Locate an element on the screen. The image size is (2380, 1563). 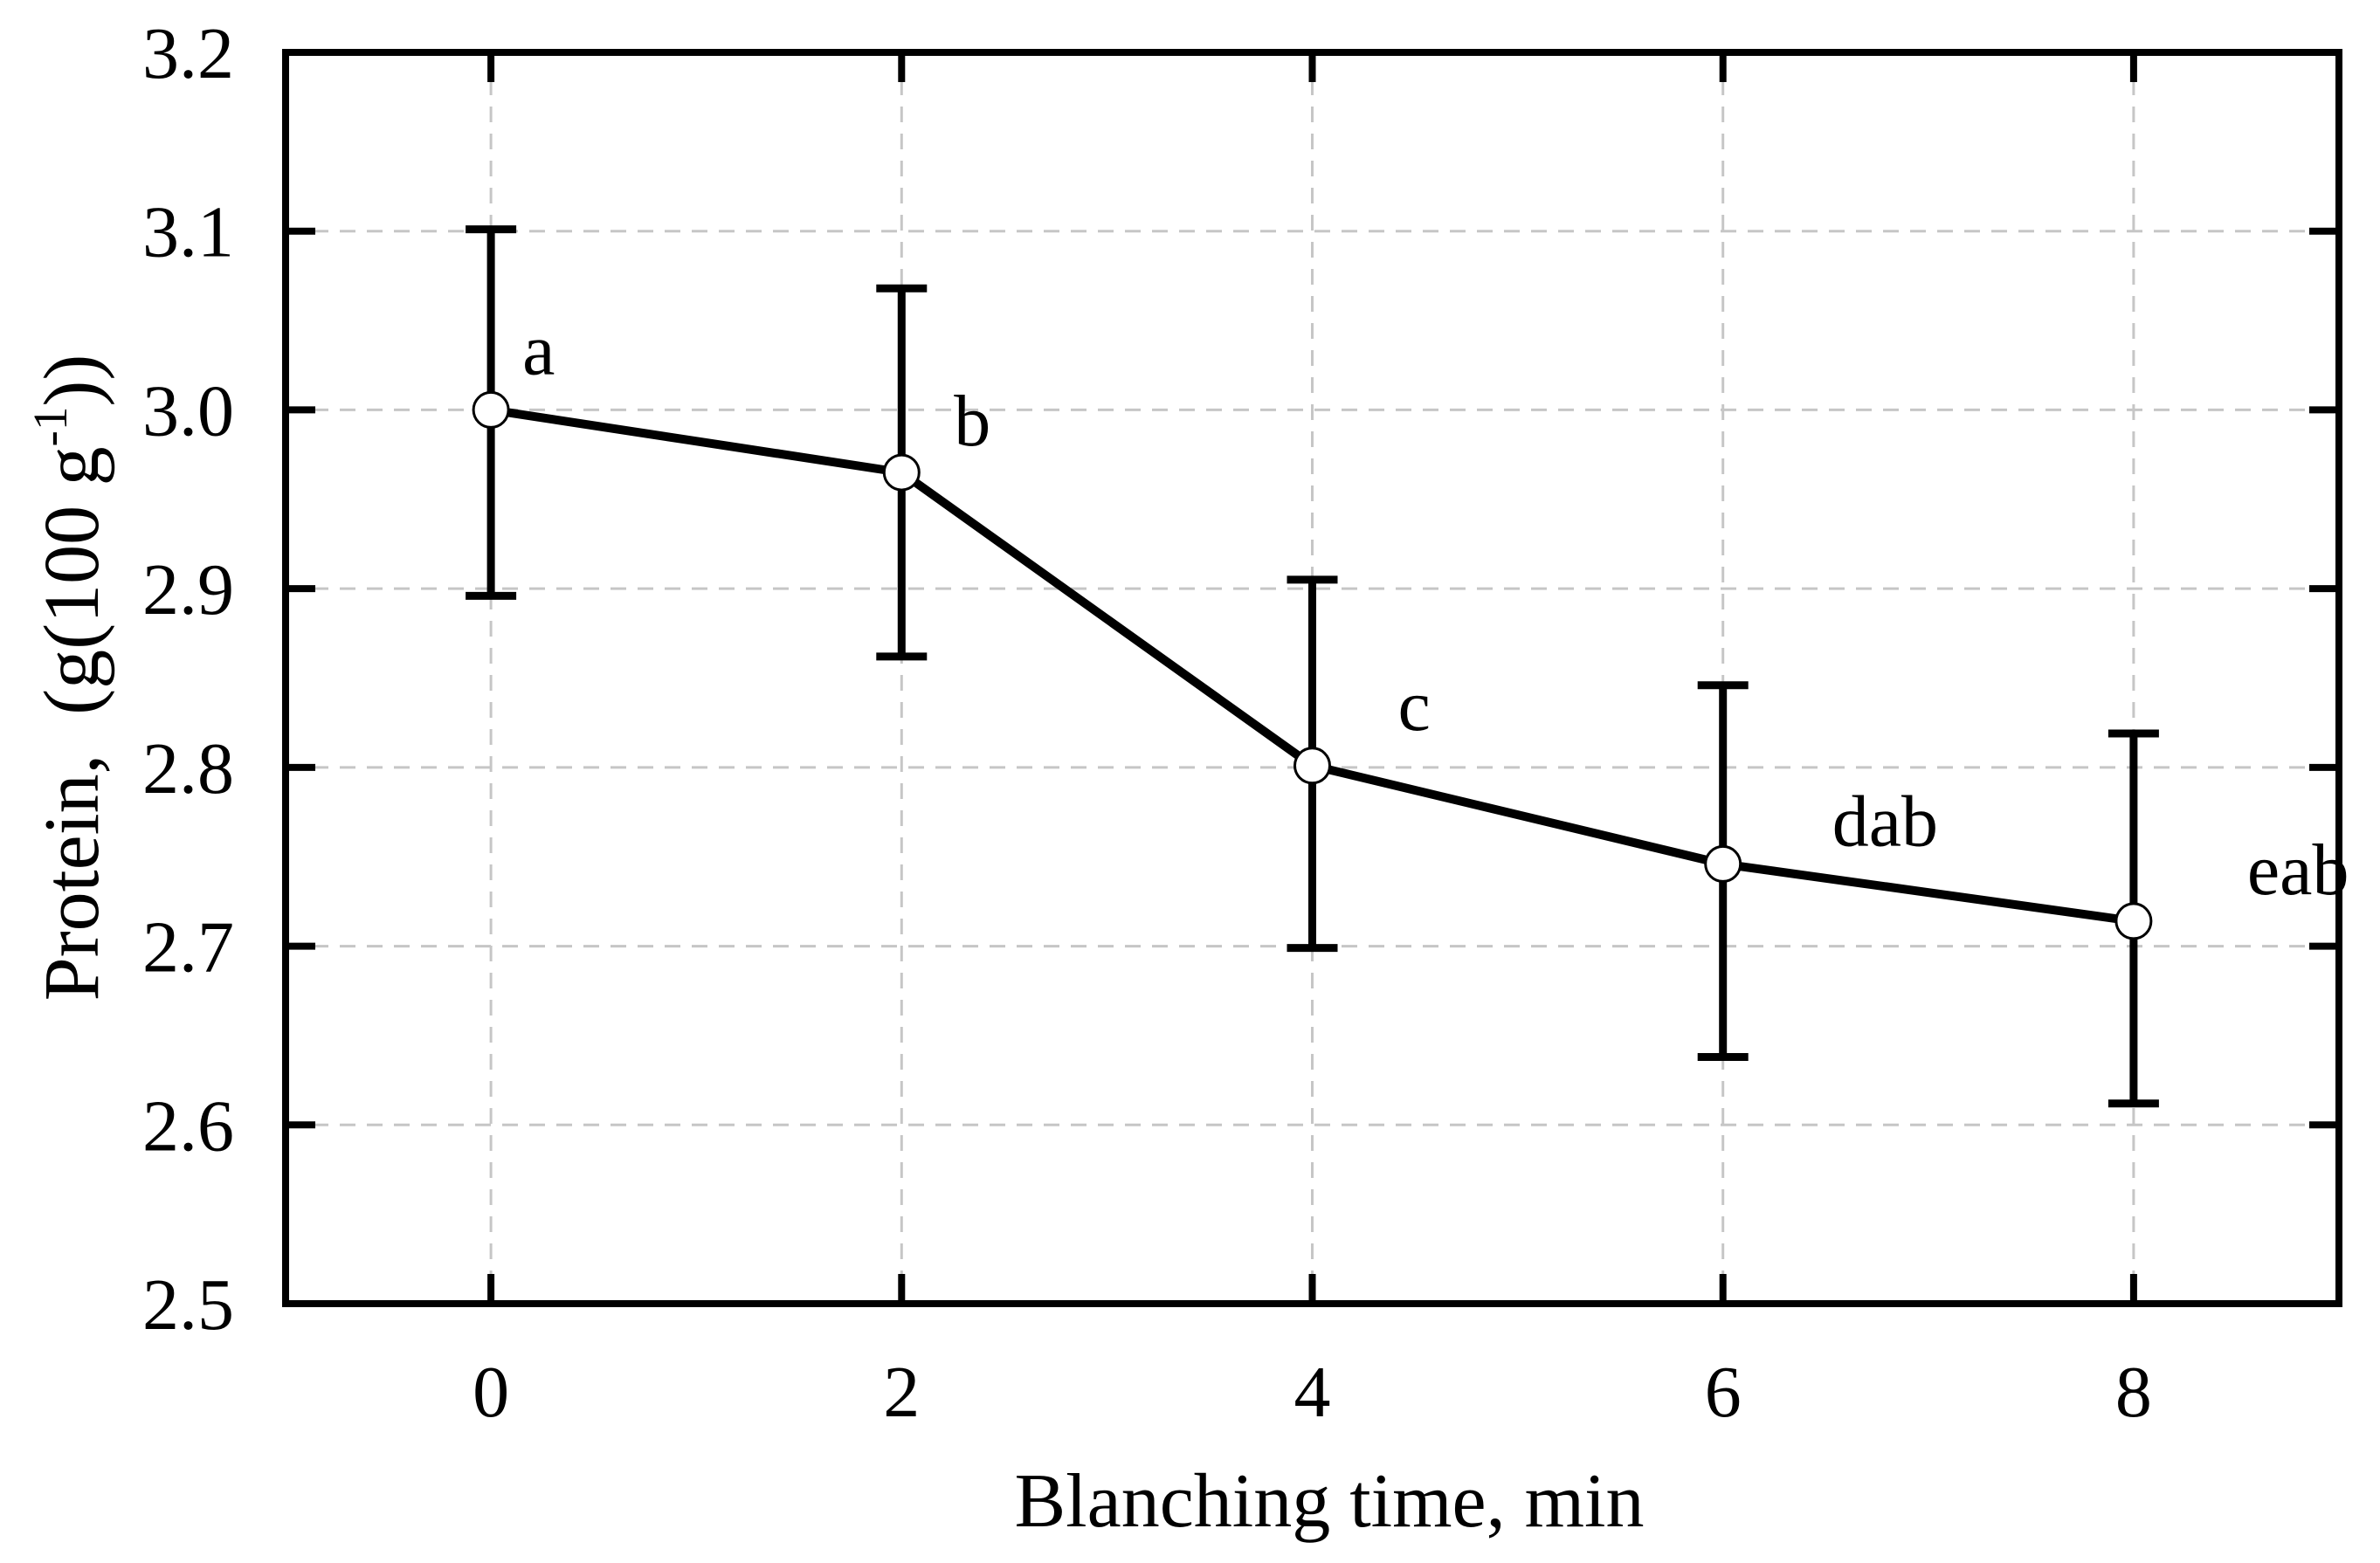
y-tick-label-3.1: 3.1 is located at coordinates (188, 233).